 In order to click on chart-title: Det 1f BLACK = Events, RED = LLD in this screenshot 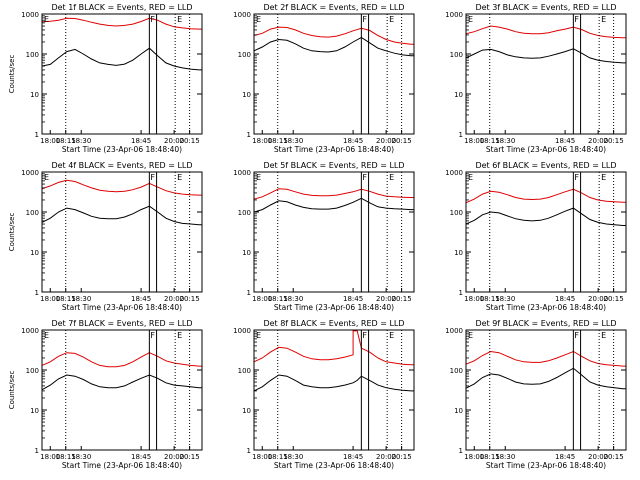, I will do `click(121, 7)`.